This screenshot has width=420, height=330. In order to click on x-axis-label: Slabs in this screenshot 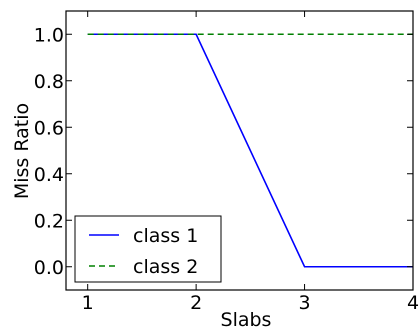, I will do `click(246, 319)`.